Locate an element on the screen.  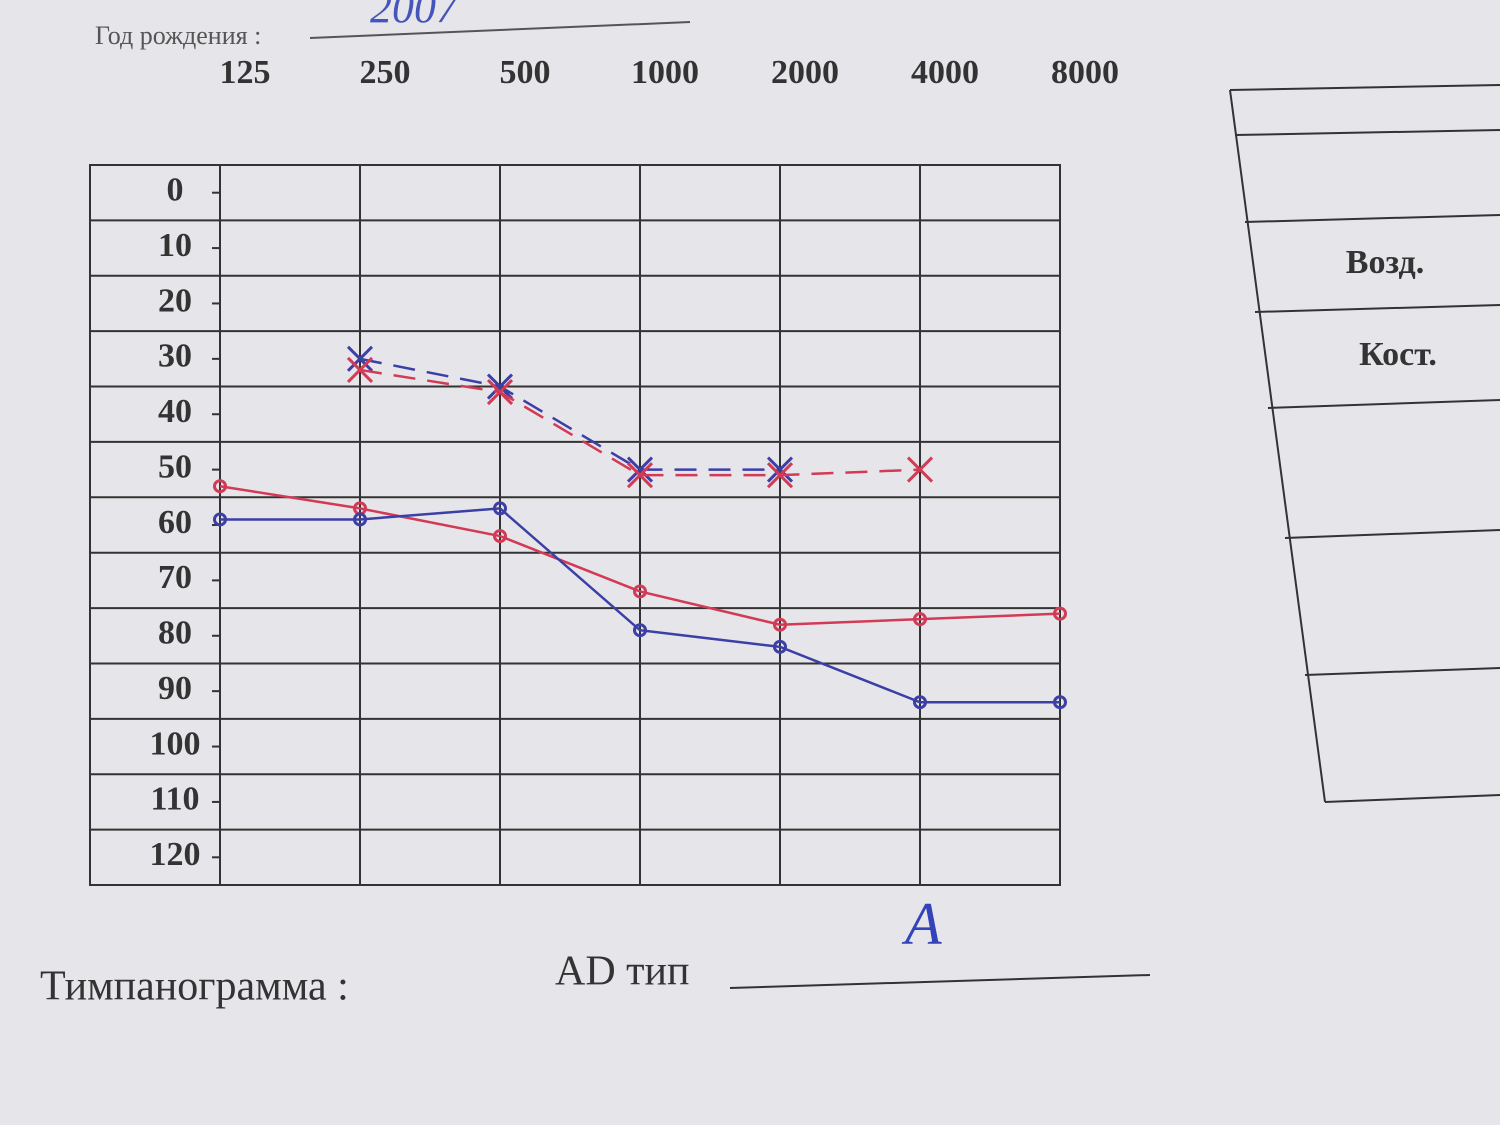
x-tick-label: 8000 is located at coordinates (1085, 72).